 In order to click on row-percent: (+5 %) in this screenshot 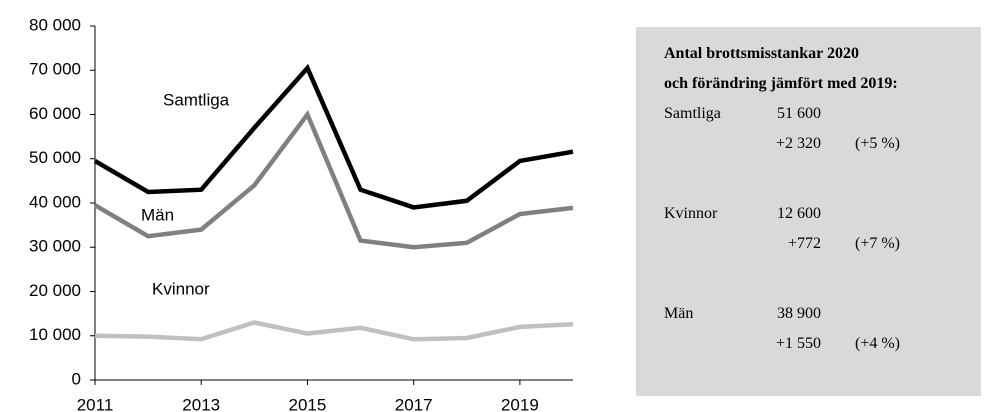, I will do `click(878, 143)`.